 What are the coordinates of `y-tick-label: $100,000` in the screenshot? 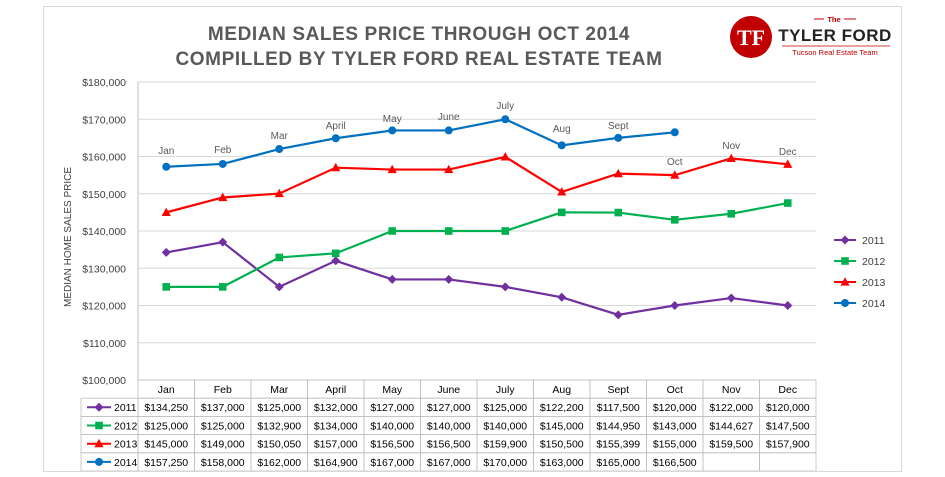 It's located at (104, 381).